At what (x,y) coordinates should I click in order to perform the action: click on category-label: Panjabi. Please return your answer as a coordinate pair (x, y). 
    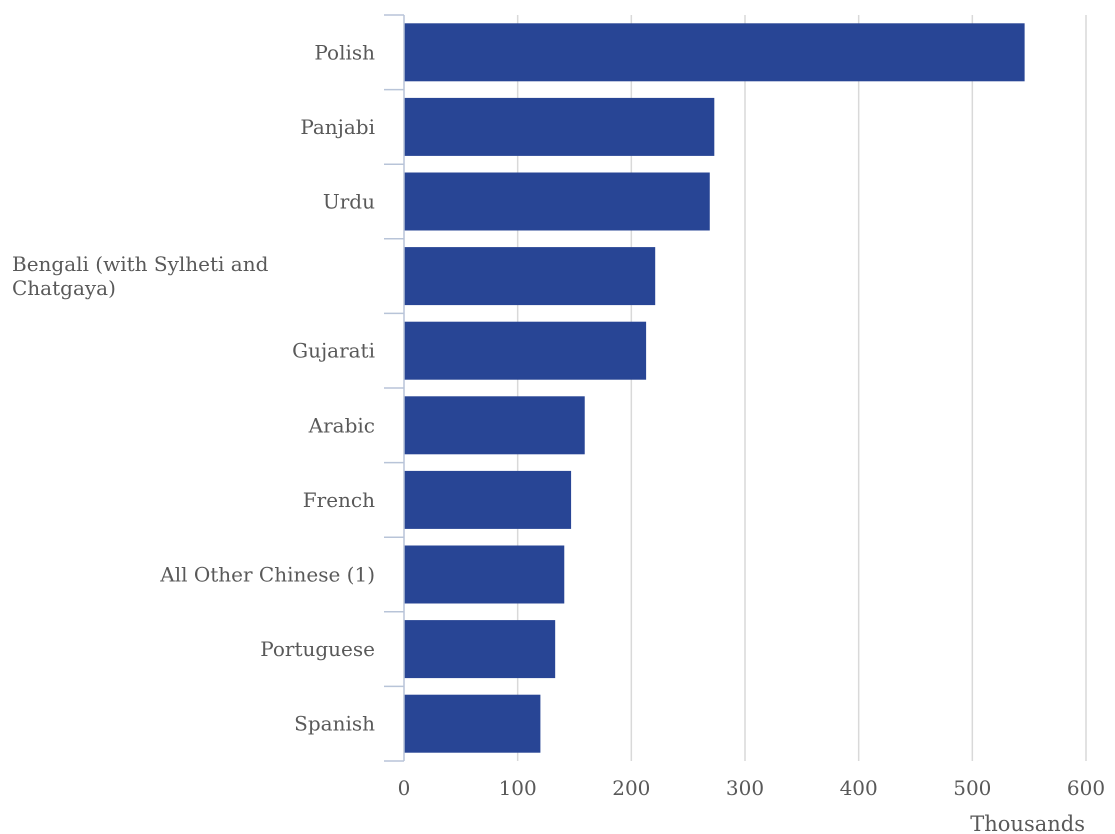
    Looking at the image, I should click on (337, 127).